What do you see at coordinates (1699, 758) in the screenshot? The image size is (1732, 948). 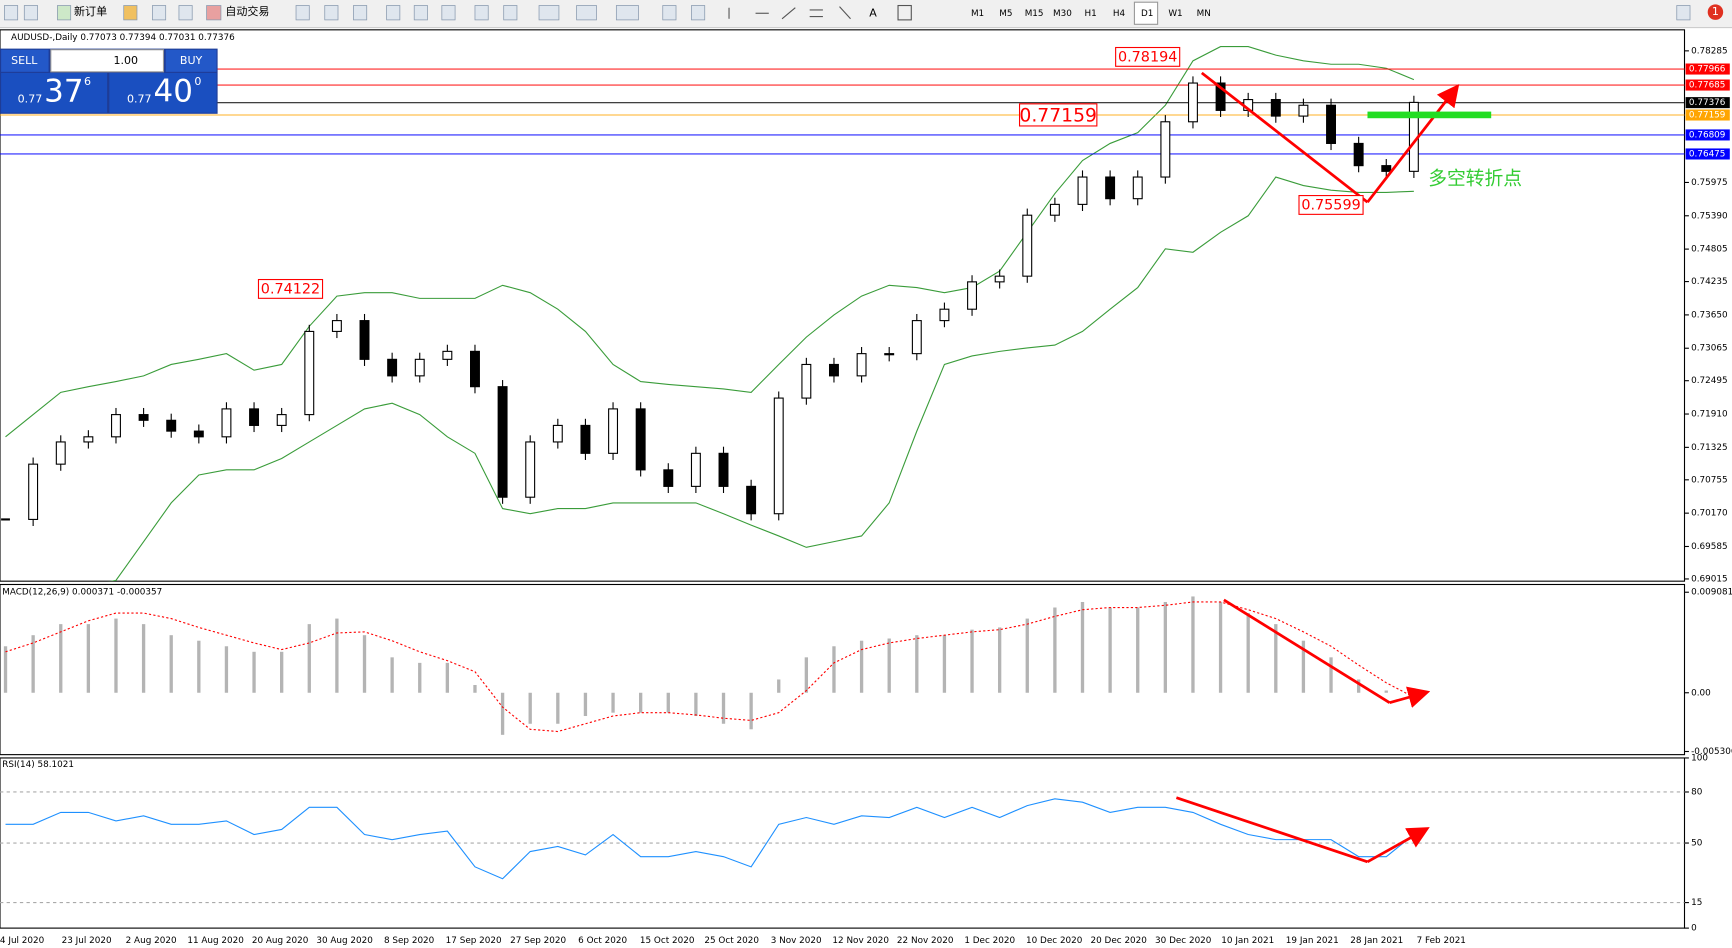 I see `y-tick-label: 100` at bounding box center [1699, 758].